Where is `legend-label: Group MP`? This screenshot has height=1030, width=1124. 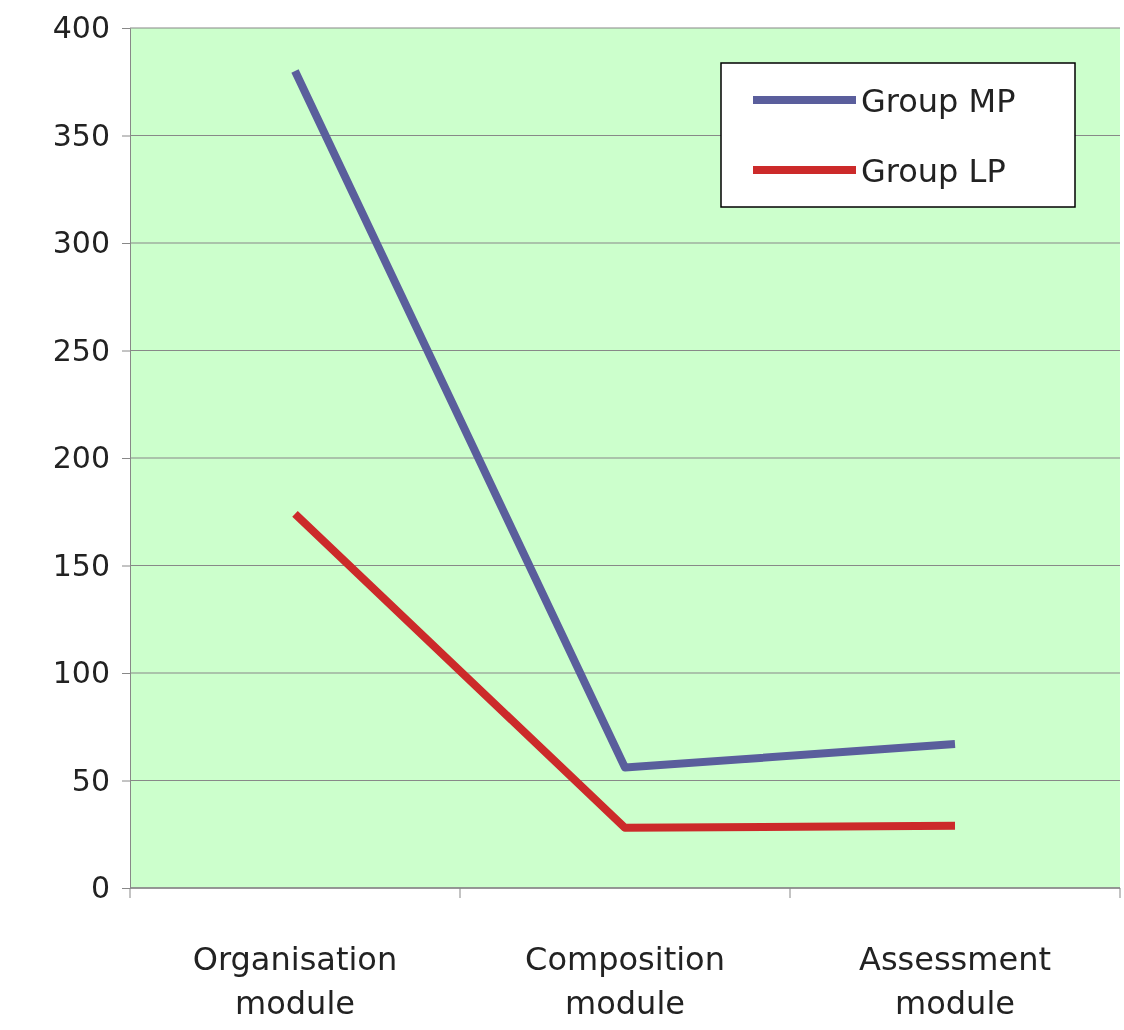 legend-label: Group MP is located at coordinates (938, 101).